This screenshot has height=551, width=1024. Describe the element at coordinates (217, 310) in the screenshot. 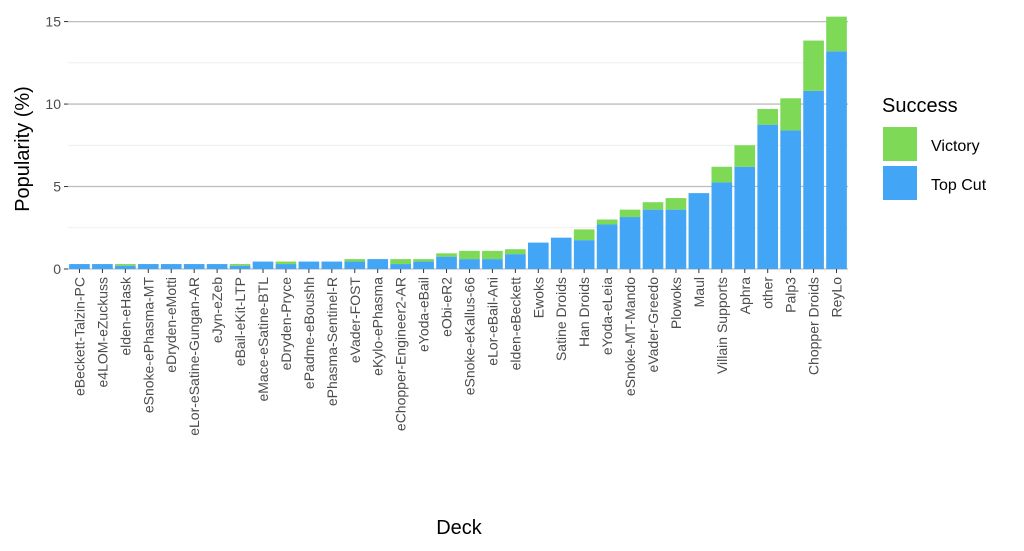

I see `x-tick-label: eJyn-eZeb` at that location.